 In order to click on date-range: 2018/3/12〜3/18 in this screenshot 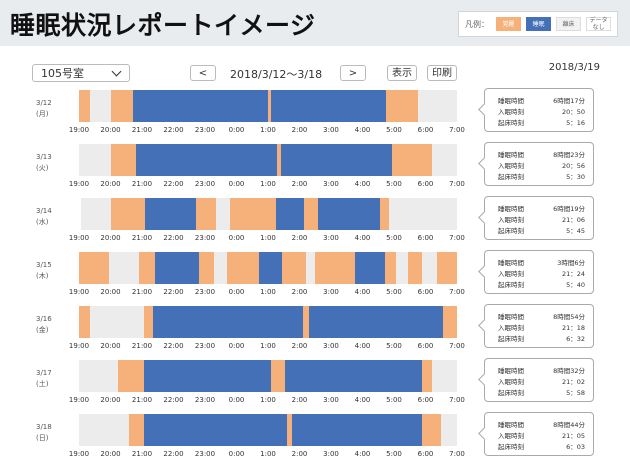, I will do `click(276, 74)`.